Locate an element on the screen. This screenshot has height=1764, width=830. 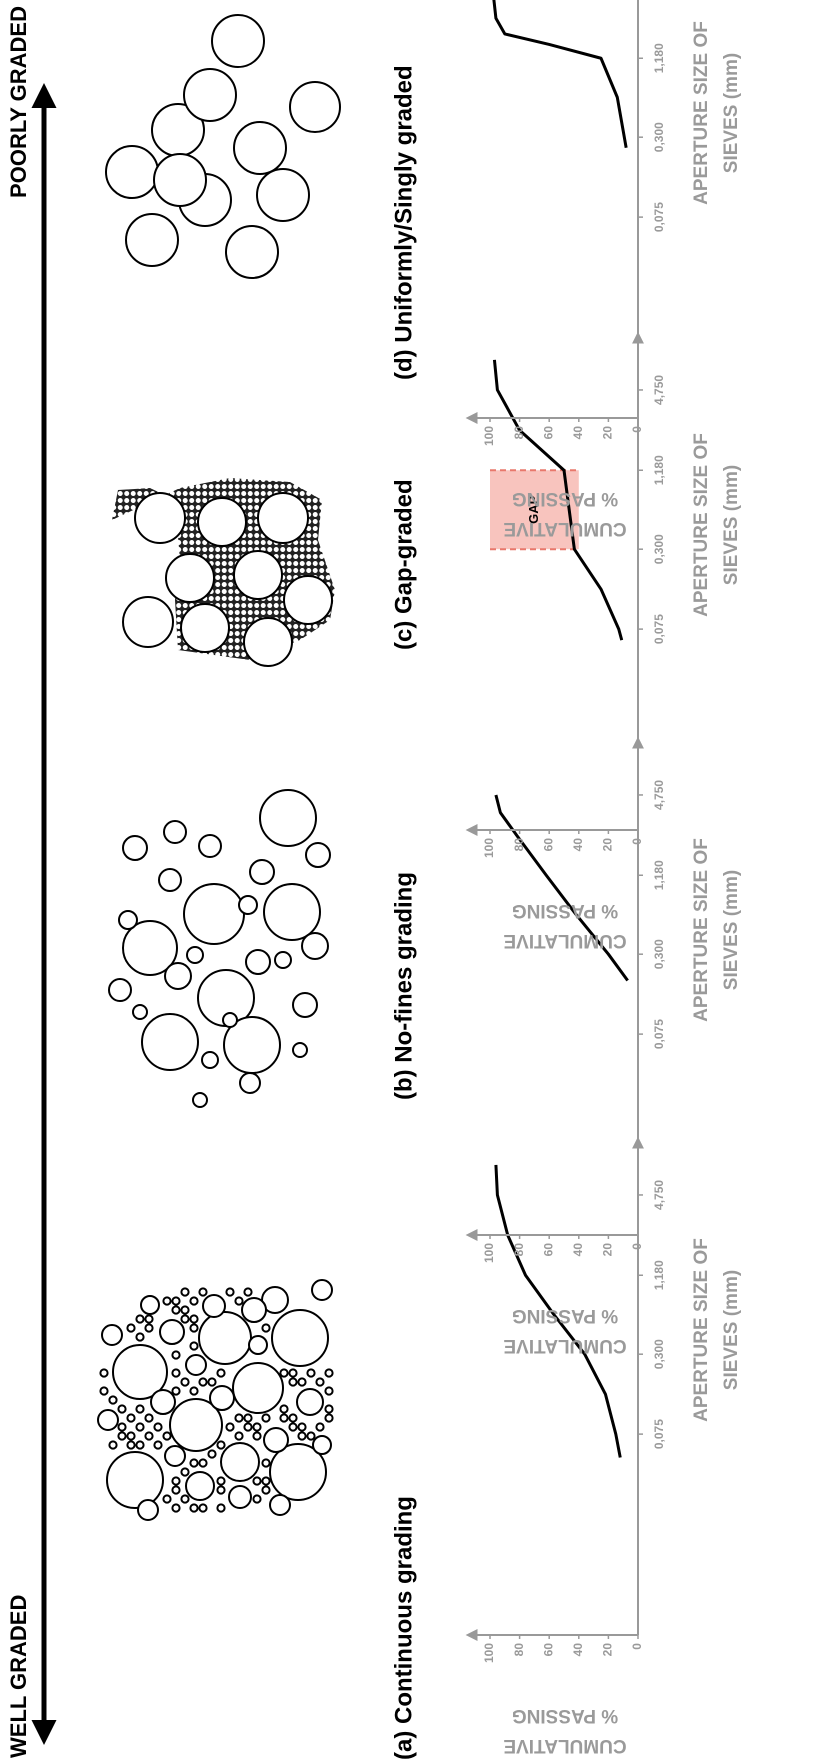
y-axis-title: CUMULATIVE is located at coordinates (564, 940).